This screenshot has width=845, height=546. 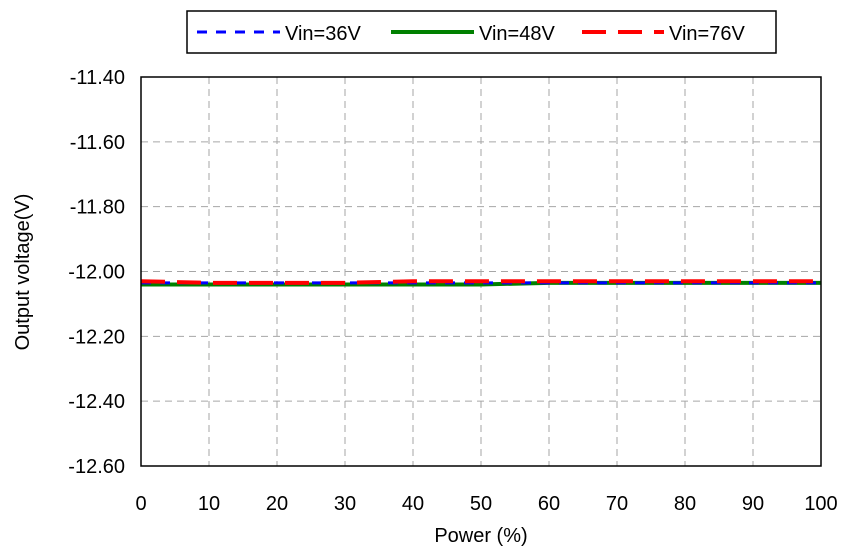 What do you see at coordinates (140, 504) in the screenshot?
I see `x-tick-label: 0` at bounding box center [140, 504].